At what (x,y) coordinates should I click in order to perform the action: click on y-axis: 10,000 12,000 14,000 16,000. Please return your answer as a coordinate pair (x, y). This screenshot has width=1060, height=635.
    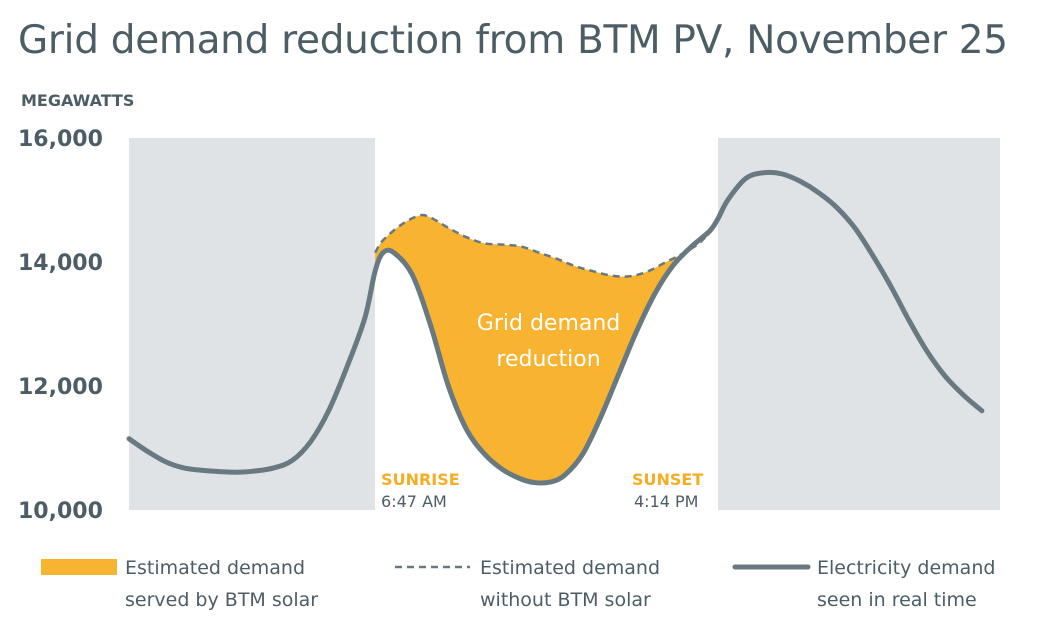
    Looking at the image, I should click on (60, 325).